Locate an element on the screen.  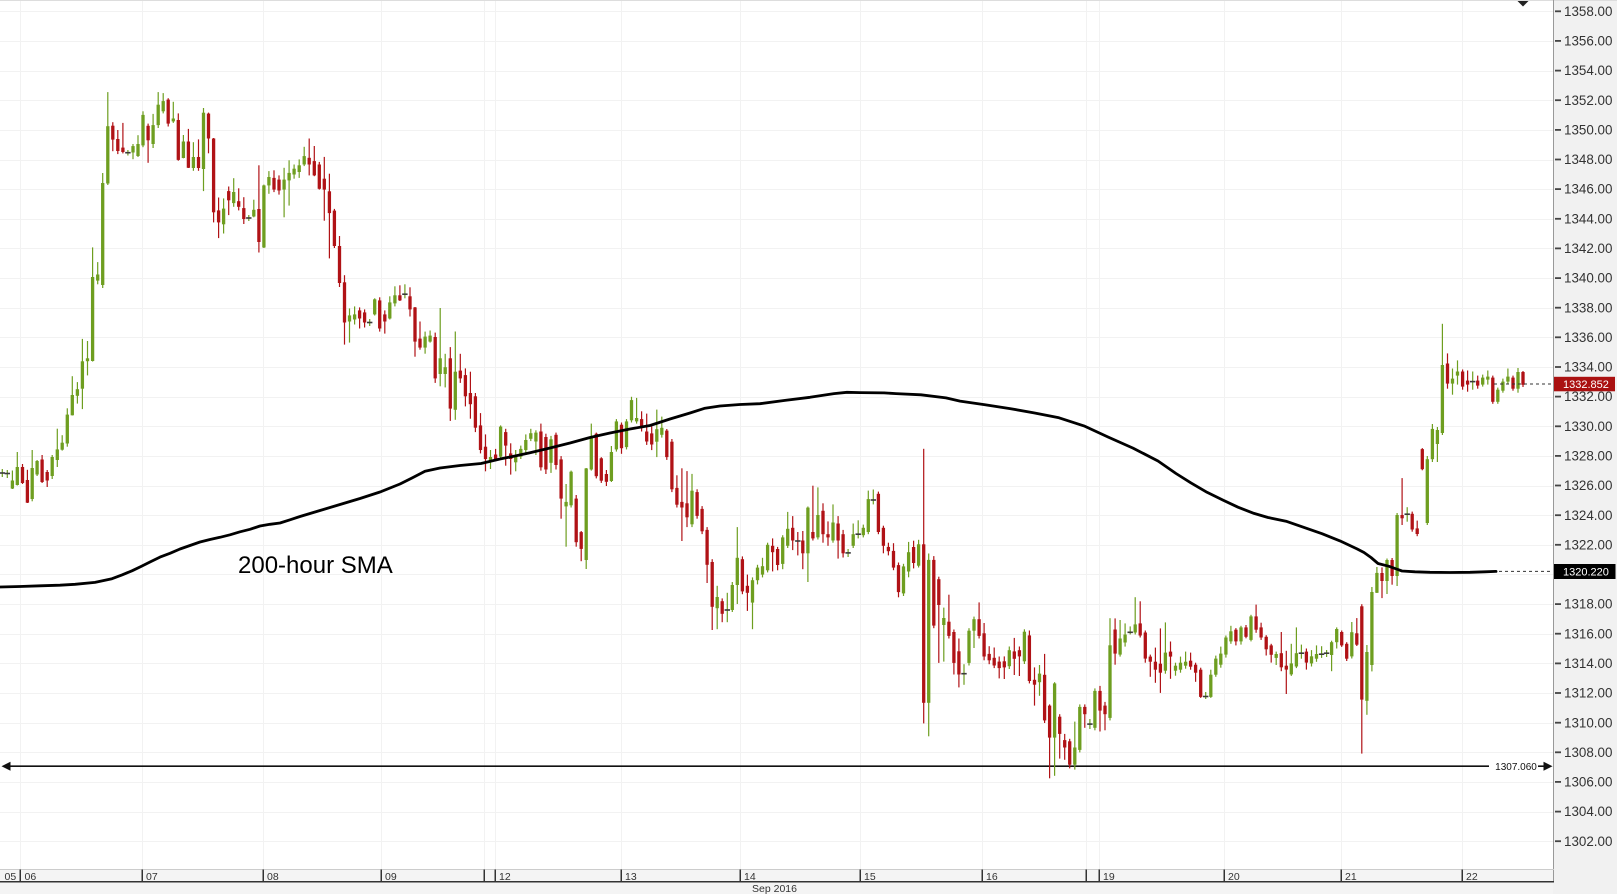
svg-text: 1348.00 is located at coordinates (1588, 159).